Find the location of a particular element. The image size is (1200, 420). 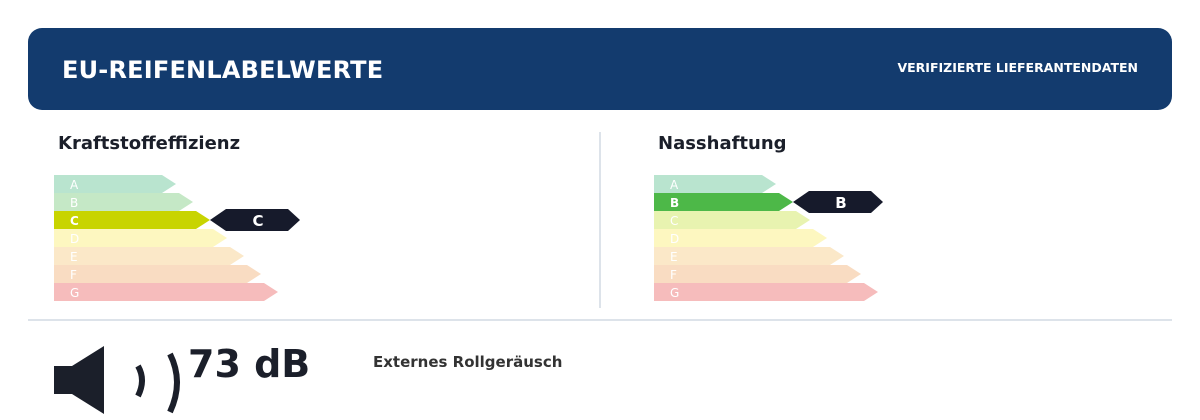

noise-caption: Externes Rollgeräusch is located at coordinates (468, 362).